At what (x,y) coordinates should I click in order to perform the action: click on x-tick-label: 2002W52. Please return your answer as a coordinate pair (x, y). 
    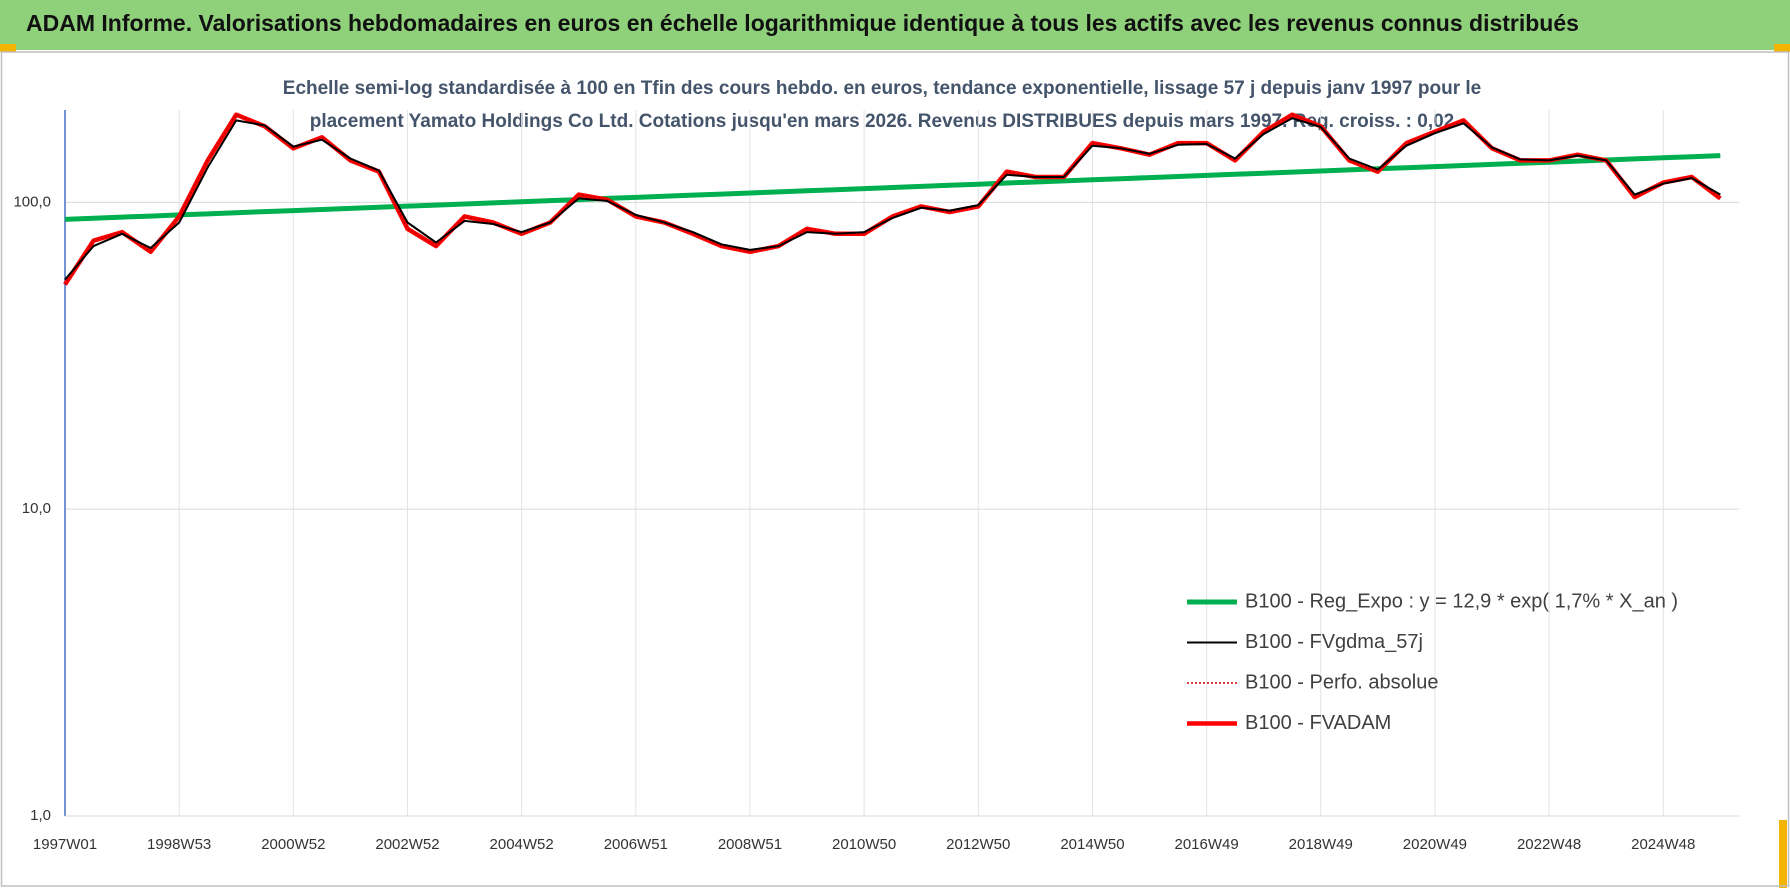
    Looking at the image, I should click on (407, 844).